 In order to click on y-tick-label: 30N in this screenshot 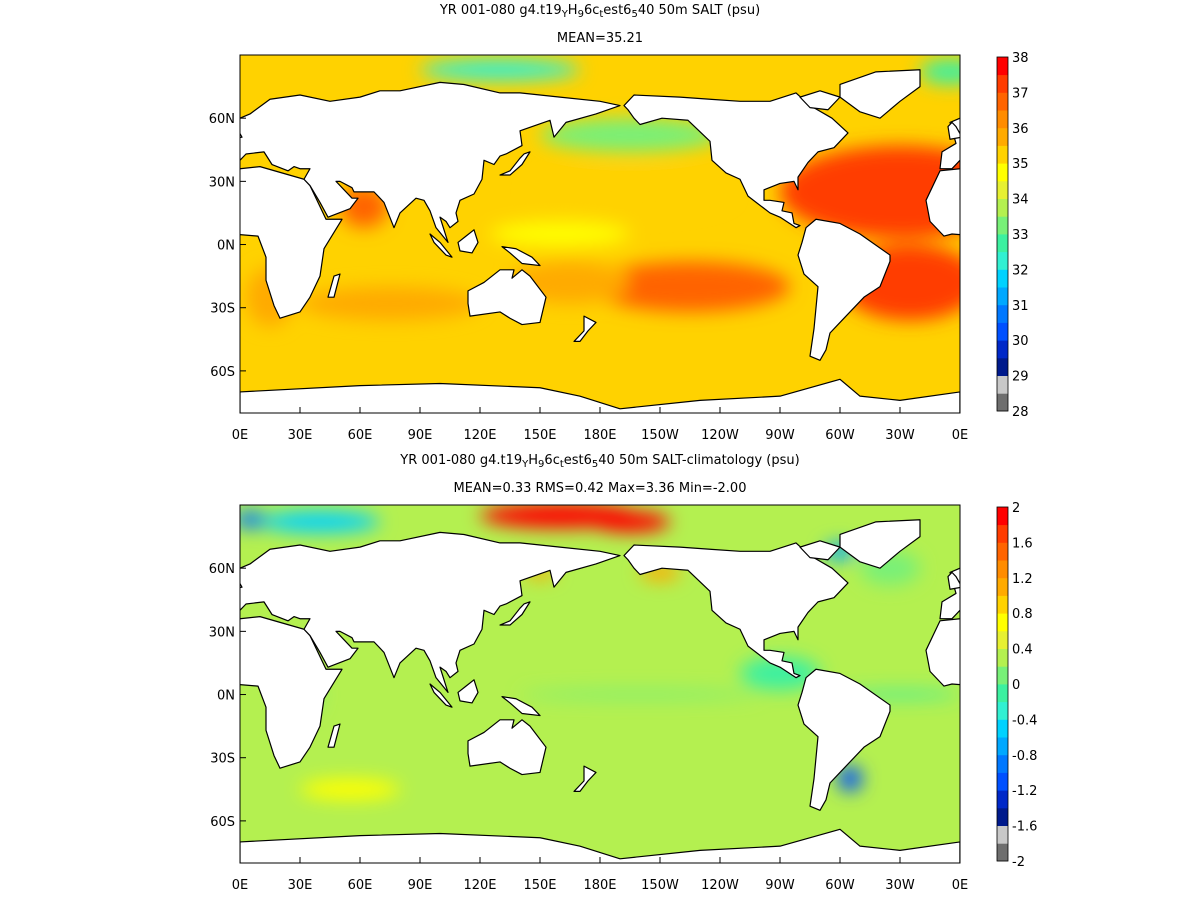, I will do `click(222, 632)`.